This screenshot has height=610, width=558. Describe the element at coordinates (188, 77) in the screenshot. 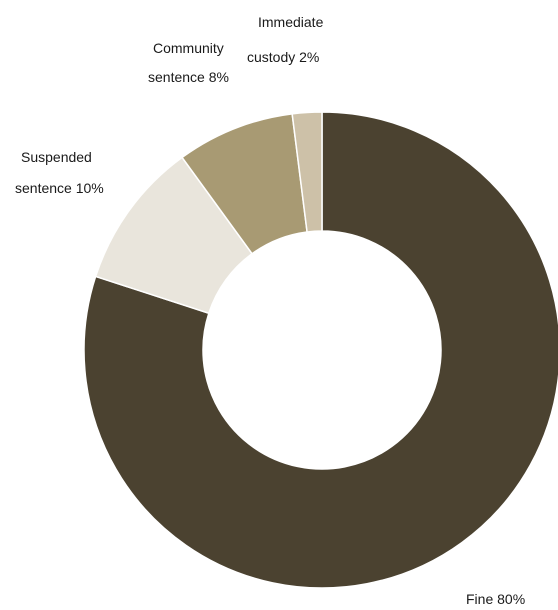

I see `slice-label-community-sentence-line2: sentence 8%` at that location.